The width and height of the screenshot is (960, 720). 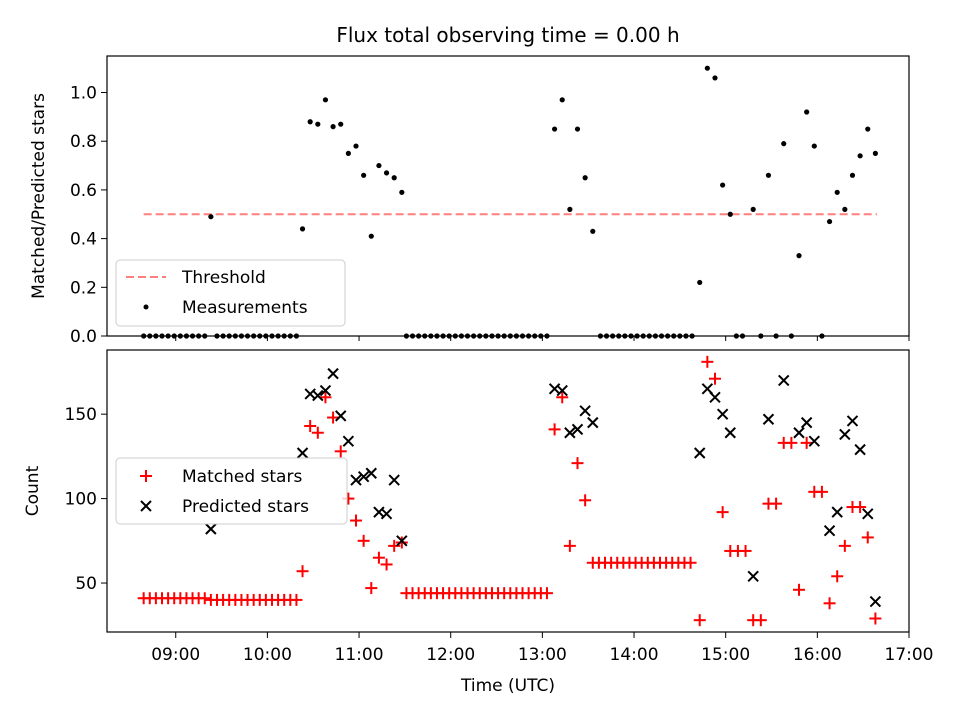 I want to click on bottom-x-tick-label: 15:00, so click(x=725, y=655).